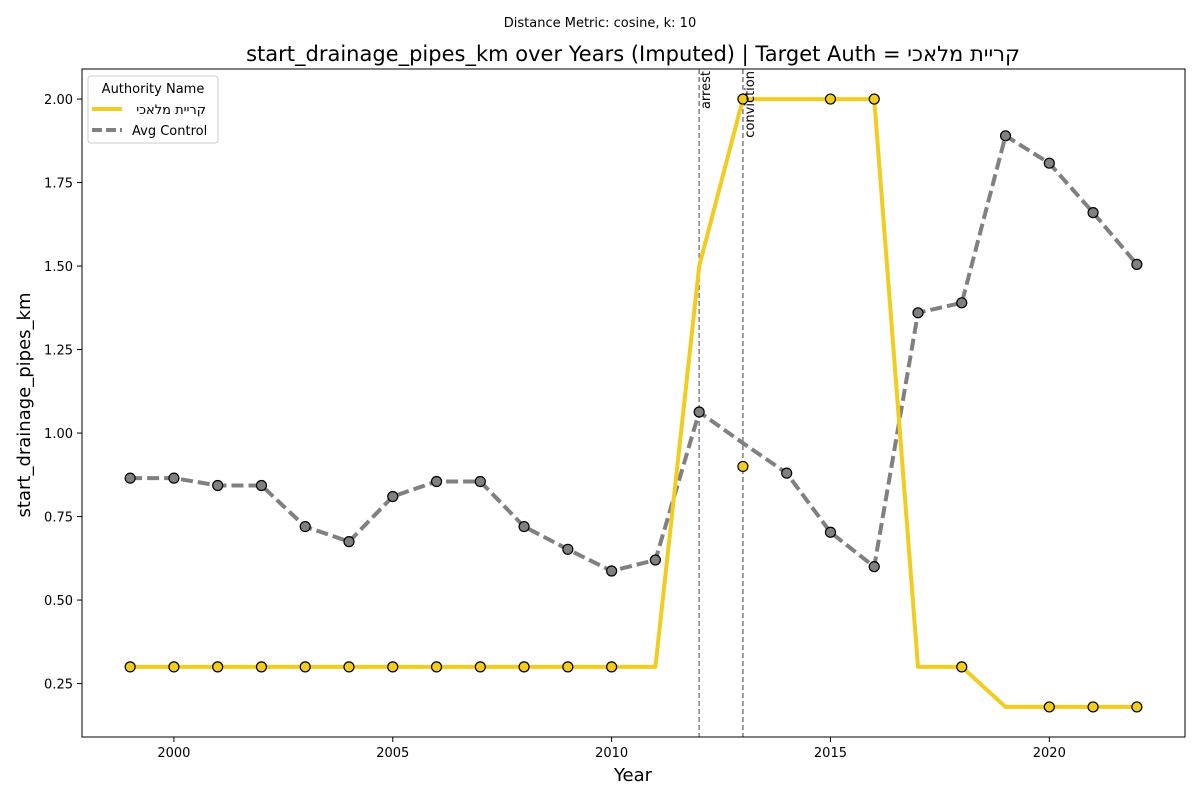 The image size is (1200, 800). I want to click on x-tick-label: 2010, so click(611, 753).